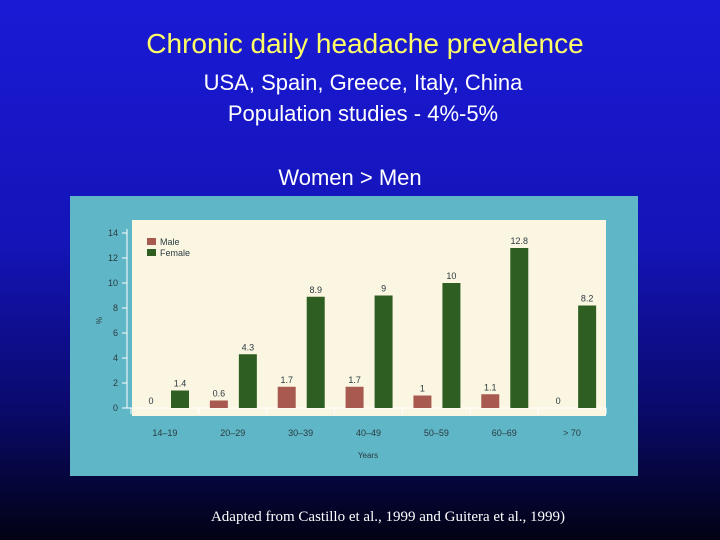  I want to click on female-data-label: 12.8, so click(520, 241).